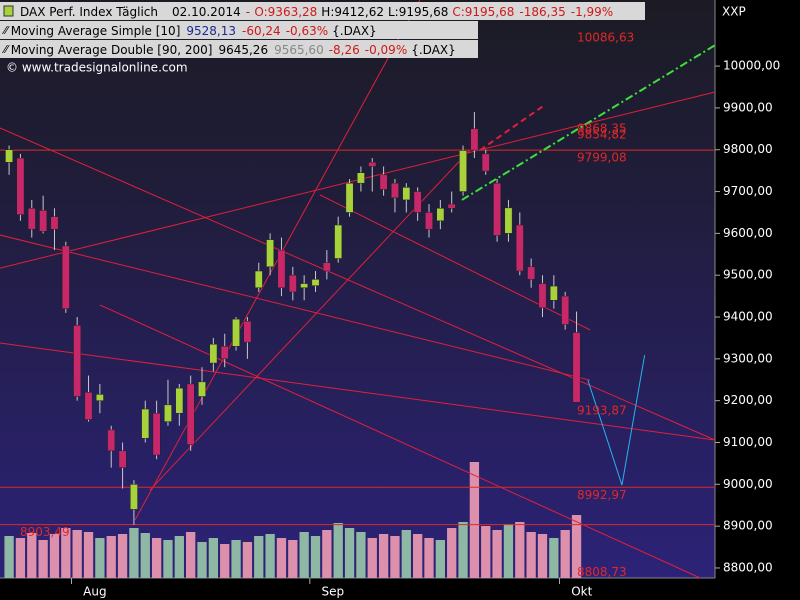 This screenshot has width=800, height=600. What do you see at coordinates (8, 11) in the screenshot?
I see `legend-icon` at bounding box center [8, 11].